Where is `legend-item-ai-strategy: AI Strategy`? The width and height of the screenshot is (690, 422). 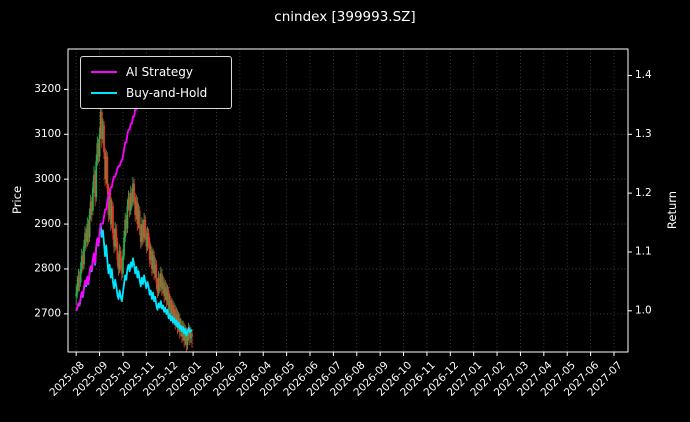
legend-item-ai-strategy: AI Strategy is located at coordinates (154, 72).